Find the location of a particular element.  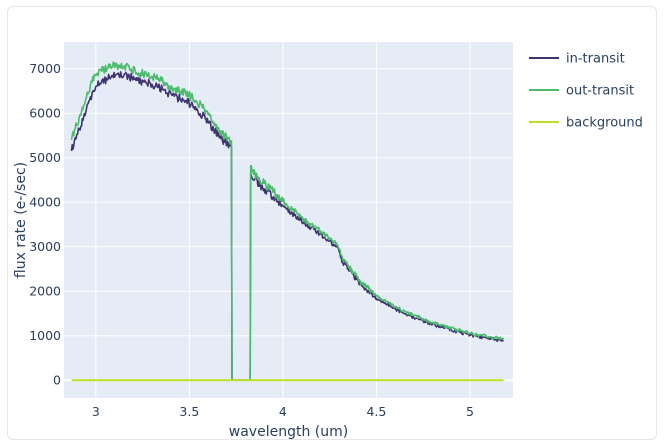

y-tick-label: 3000 is located at coordinates (45, 246).